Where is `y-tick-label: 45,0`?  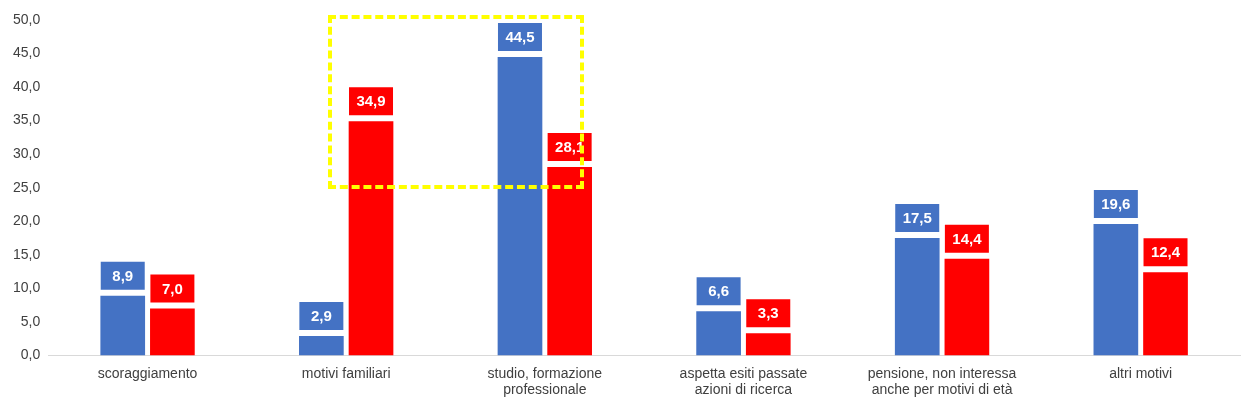 y-tick-label: 45,0 is located at coordinates (27, 52).